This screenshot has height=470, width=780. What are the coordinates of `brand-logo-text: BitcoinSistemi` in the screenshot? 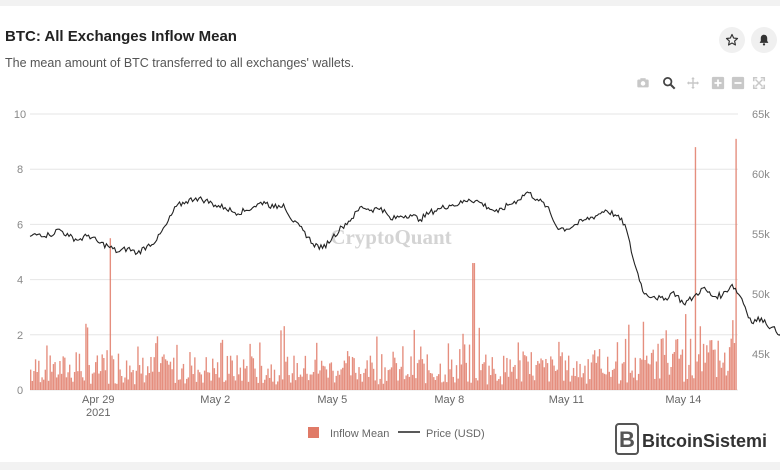 It's located at (704, 441).